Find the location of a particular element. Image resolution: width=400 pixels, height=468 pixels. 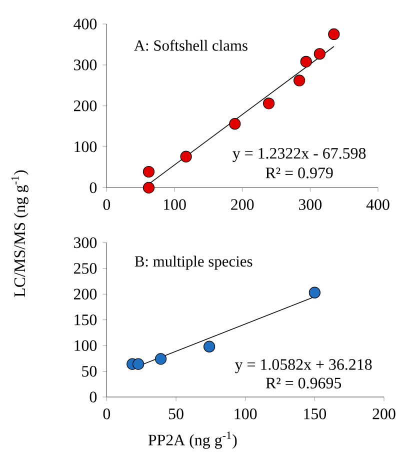

text: A: Softshell clams is located at coordinates (191, 45).